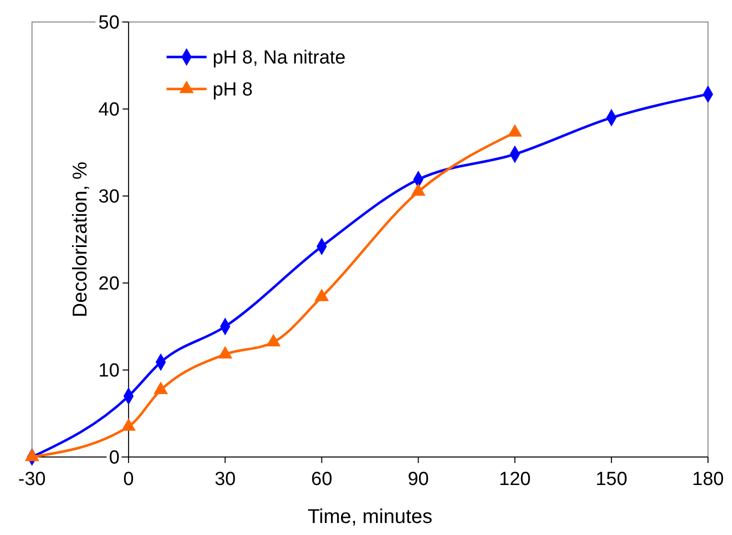  What do you see at coordinates (515, 479) in the screenshot?
I see `x-tick-label: 120` at bounding box center [515, 479].